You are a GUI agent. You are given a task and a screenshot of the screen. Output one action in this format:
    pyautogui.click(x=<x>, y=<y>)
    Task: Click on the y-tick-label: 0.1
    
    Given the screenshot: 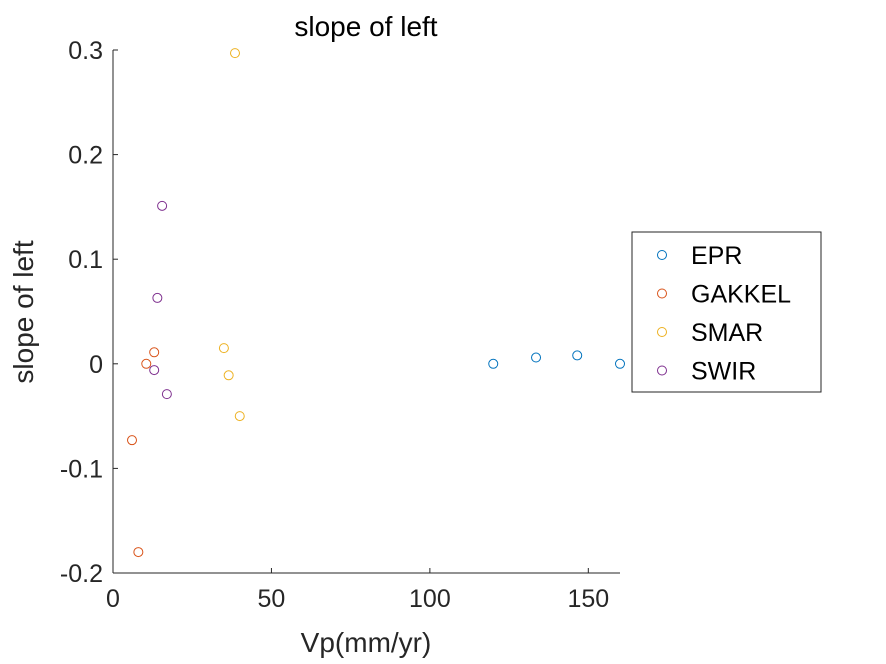 What is the action you would take?
    pyautogui.click(x=85, y=260)
    